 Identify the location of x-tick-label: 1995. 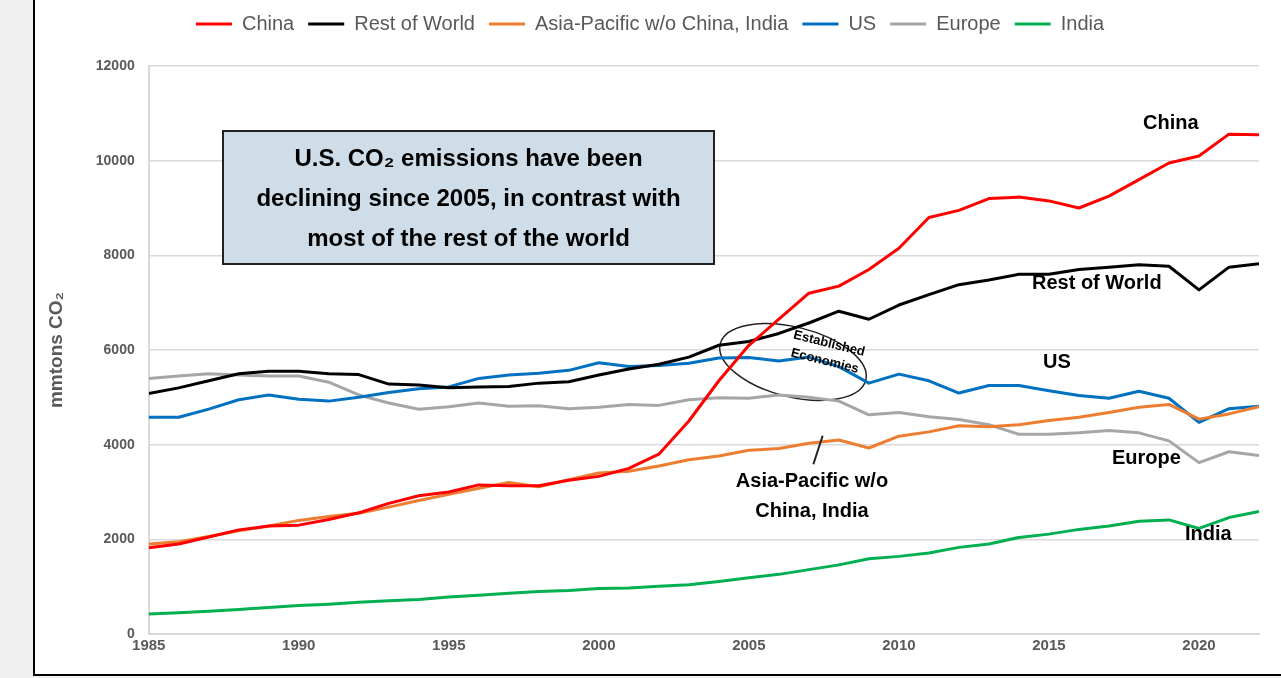
(449, 645).